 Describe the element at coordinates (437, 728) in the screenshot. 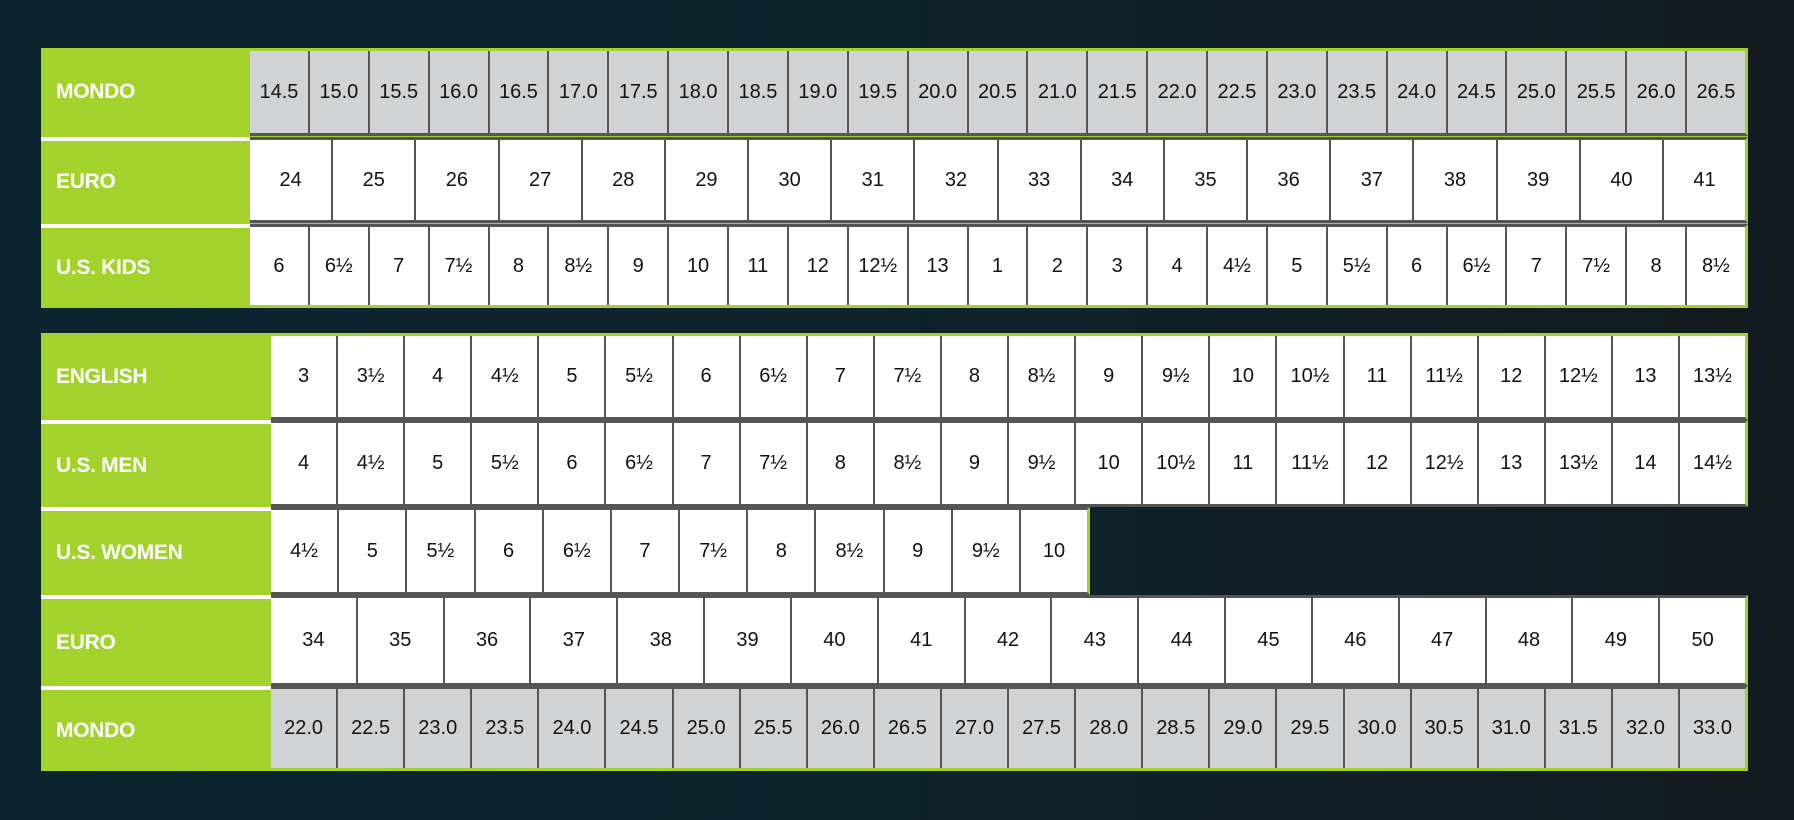

I see `size-cell: 23.0` at that location.